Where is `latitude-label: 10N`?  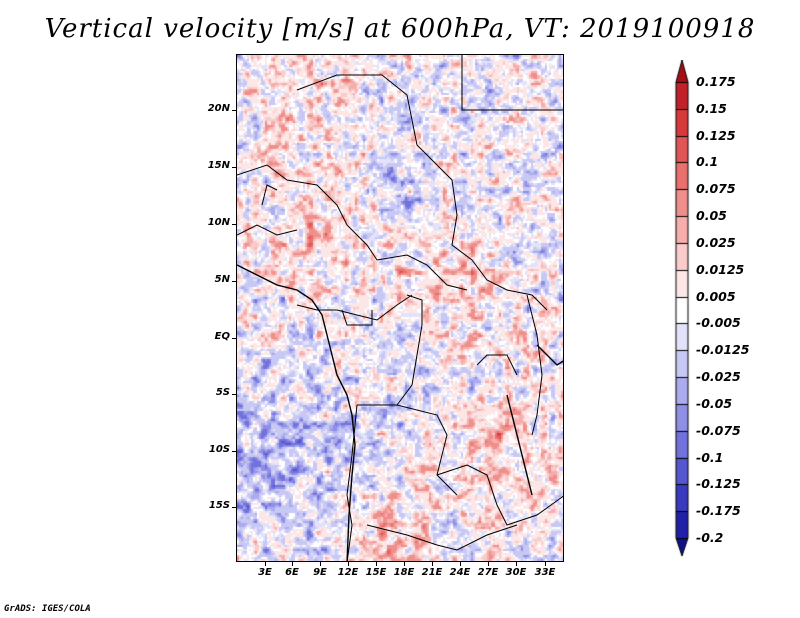
latitude-label: 10N is located at coordinates (218, 222).